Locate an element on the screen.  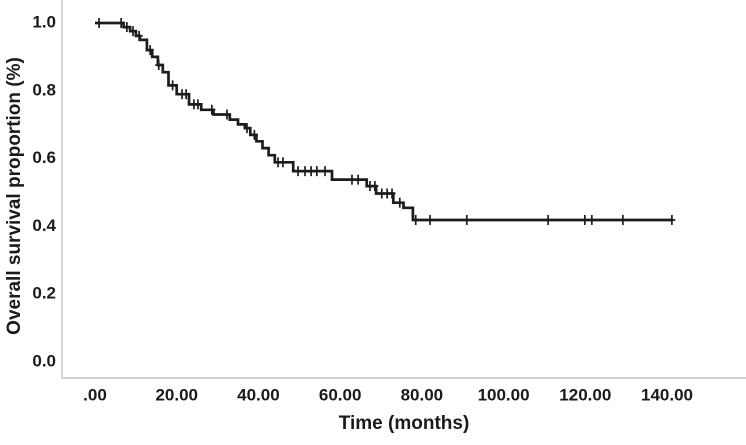
y-tick-label: 0.2 is located at coordinates (44, 293).